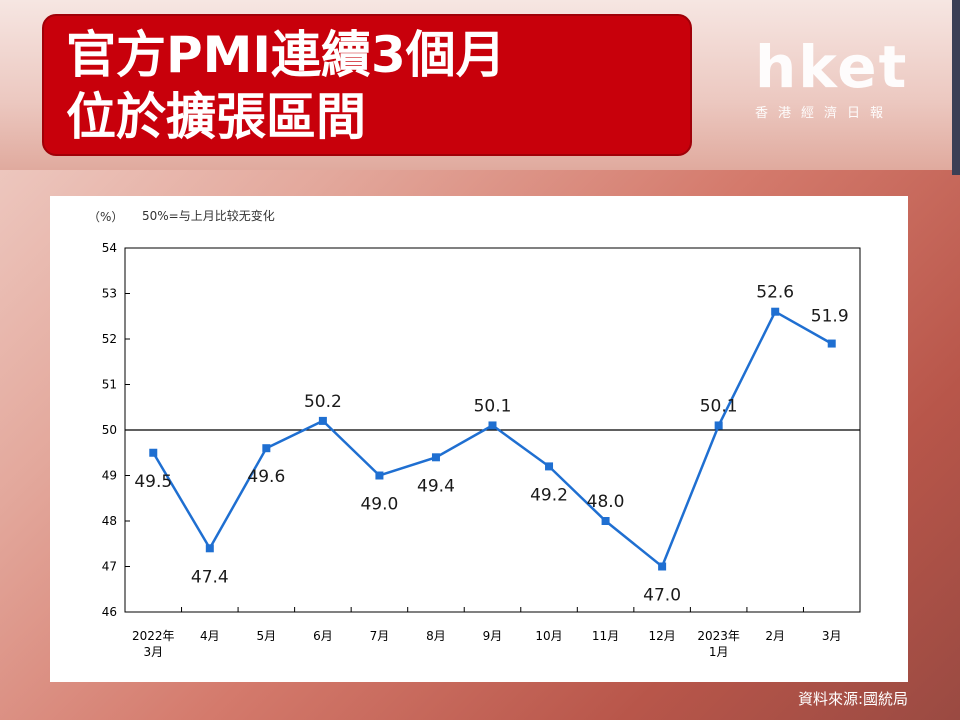 This screenshot has height=720, width=960. I want to click on data-label: 47.4, so click(210, 577).